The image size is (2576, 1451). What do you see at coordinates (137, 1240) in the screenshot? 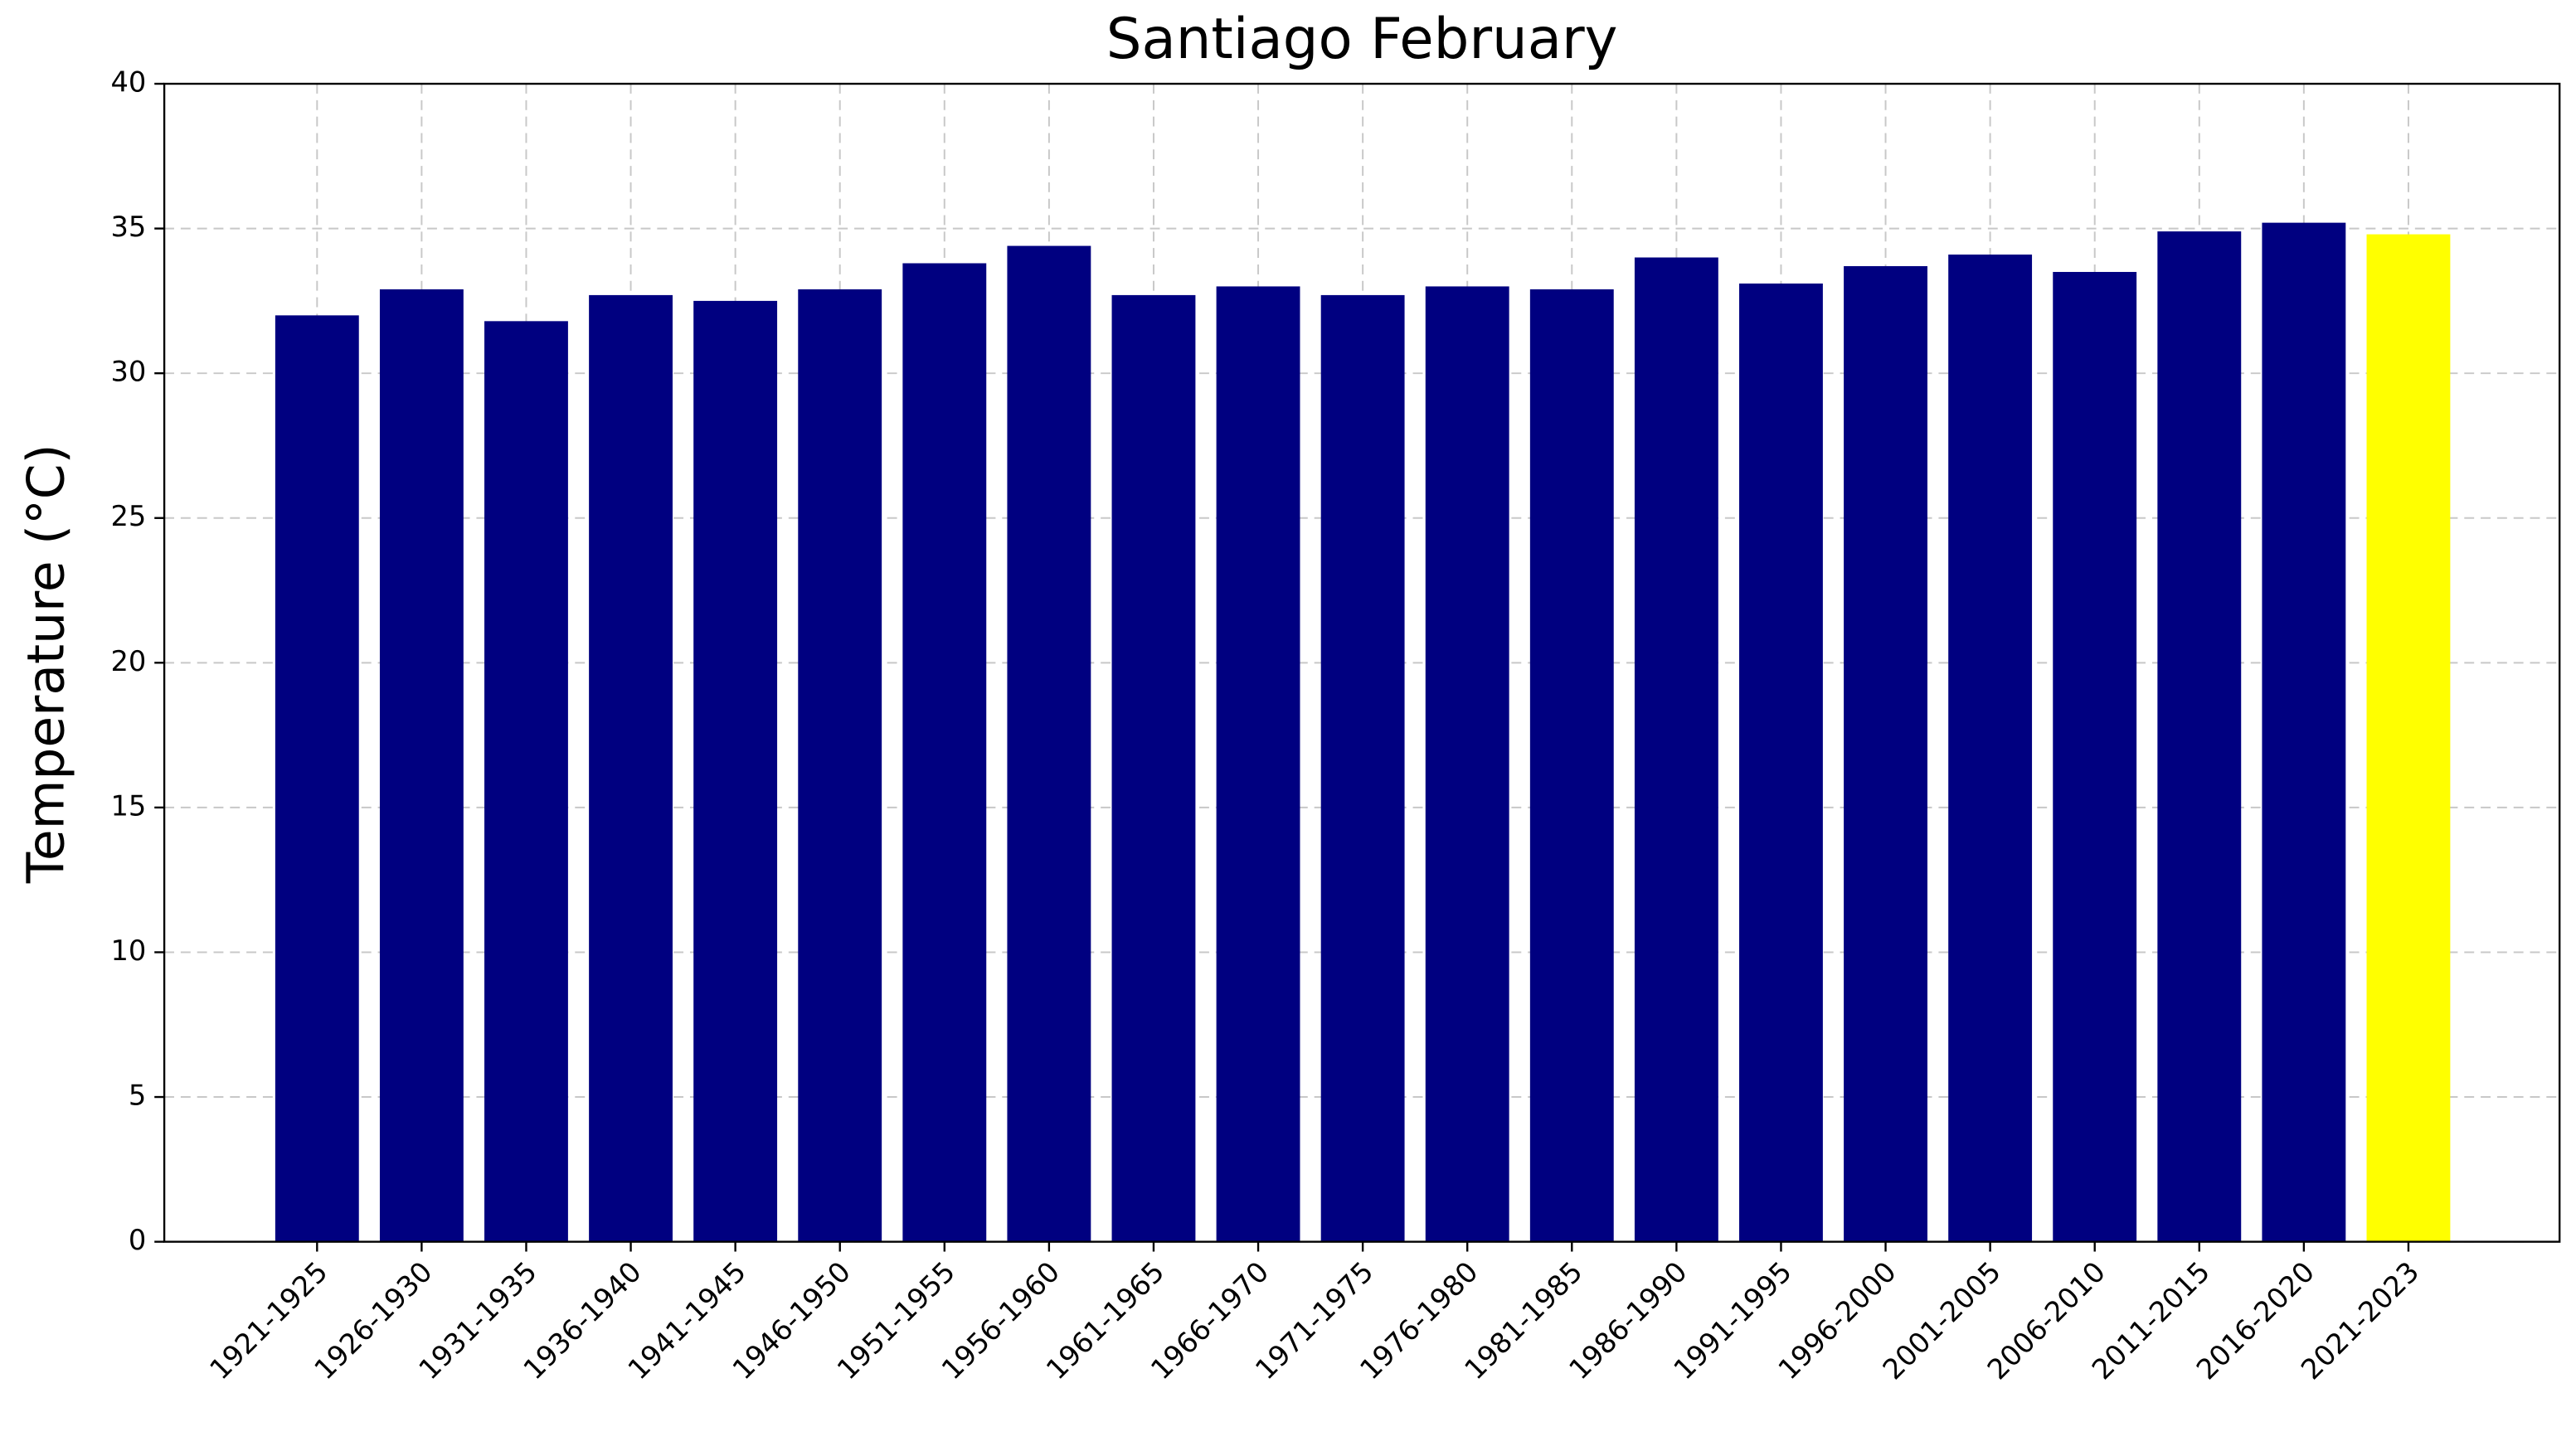
I see `y-tick-label: 0` at bounding box center [137, 1240].